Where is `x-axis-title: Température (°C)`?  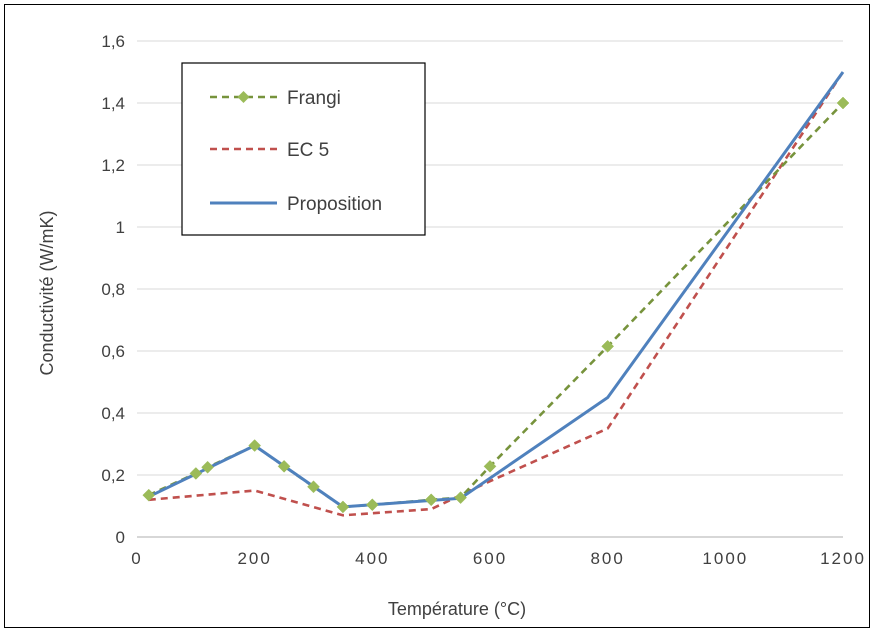 x-axis-title: Température (°C) is located at coordinates (457, 609).